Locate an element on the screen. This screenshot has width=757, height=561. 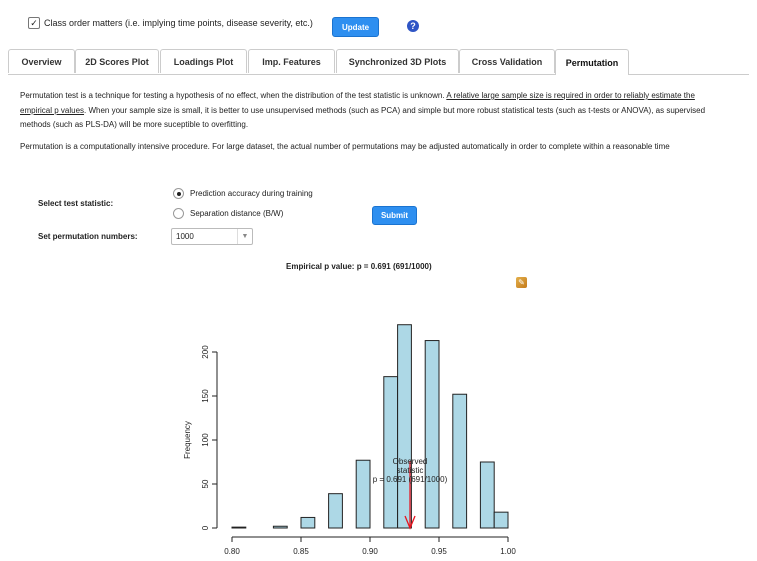
x-tick-label: 0.85 is located at coordinates (301, 551).